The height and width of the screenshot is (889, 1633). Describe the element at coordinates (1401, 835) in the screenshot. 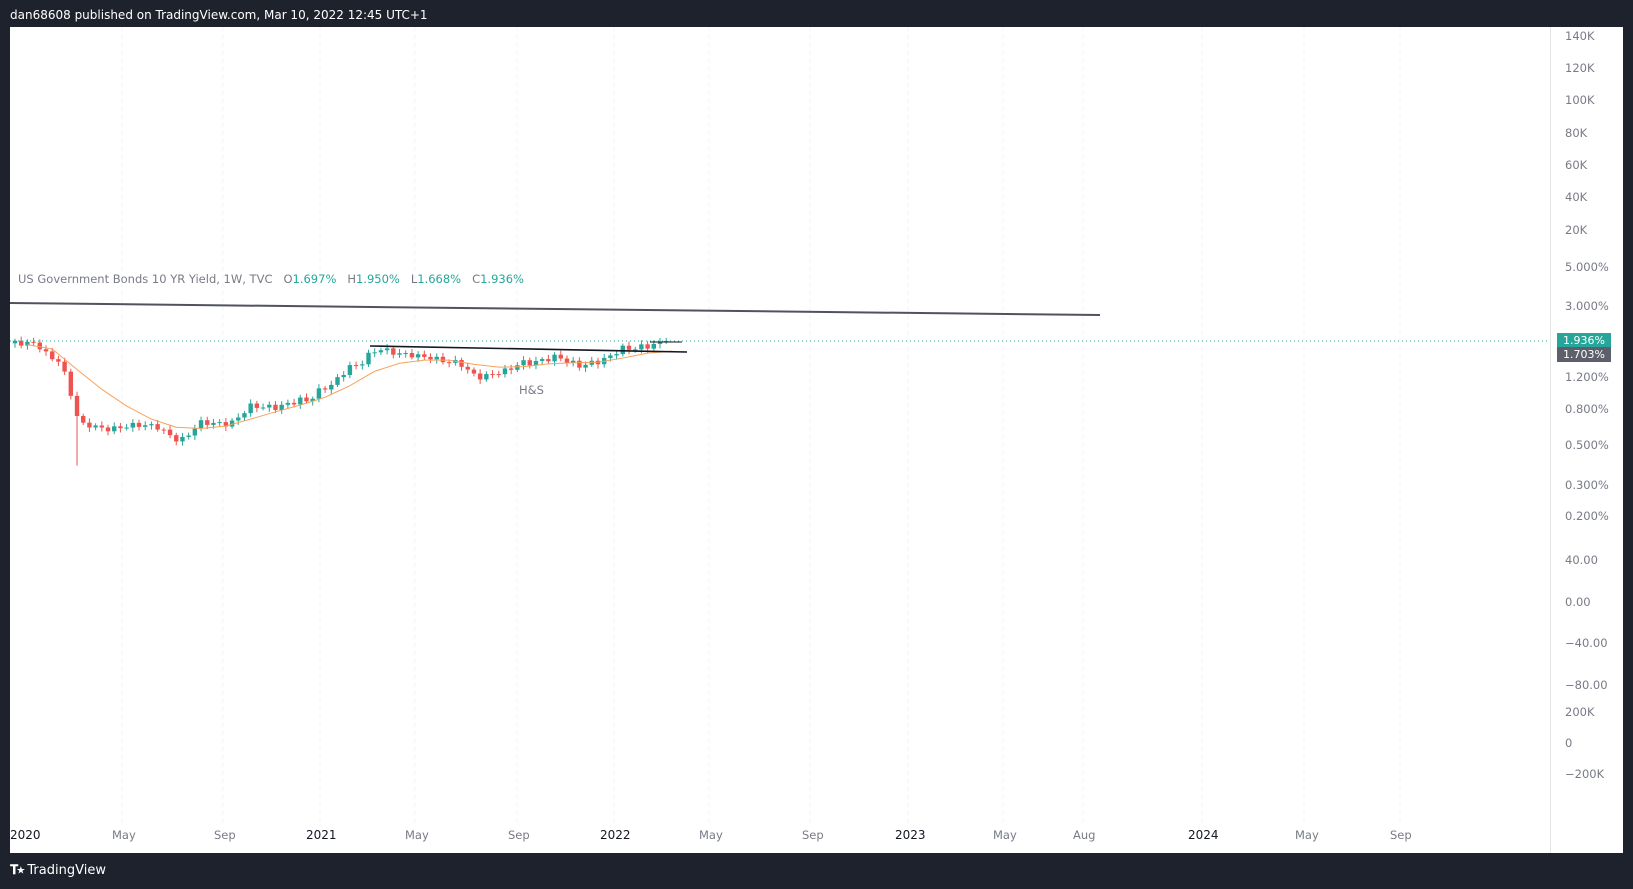

I see `time-axis-month-label: Sep` at that location.